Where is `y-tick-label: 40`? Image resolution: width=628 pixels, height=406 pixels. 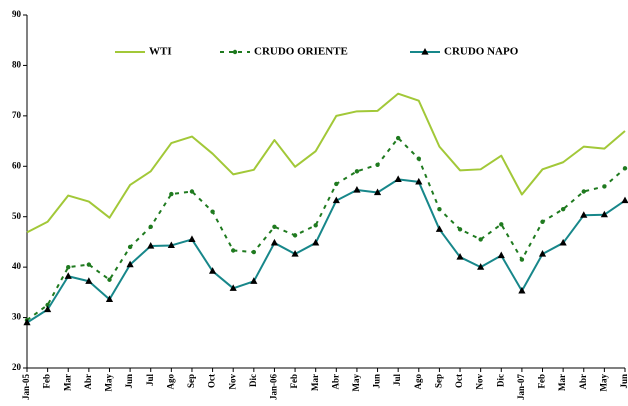 y-tick-label: 40 is located at coordinates (17, 266).